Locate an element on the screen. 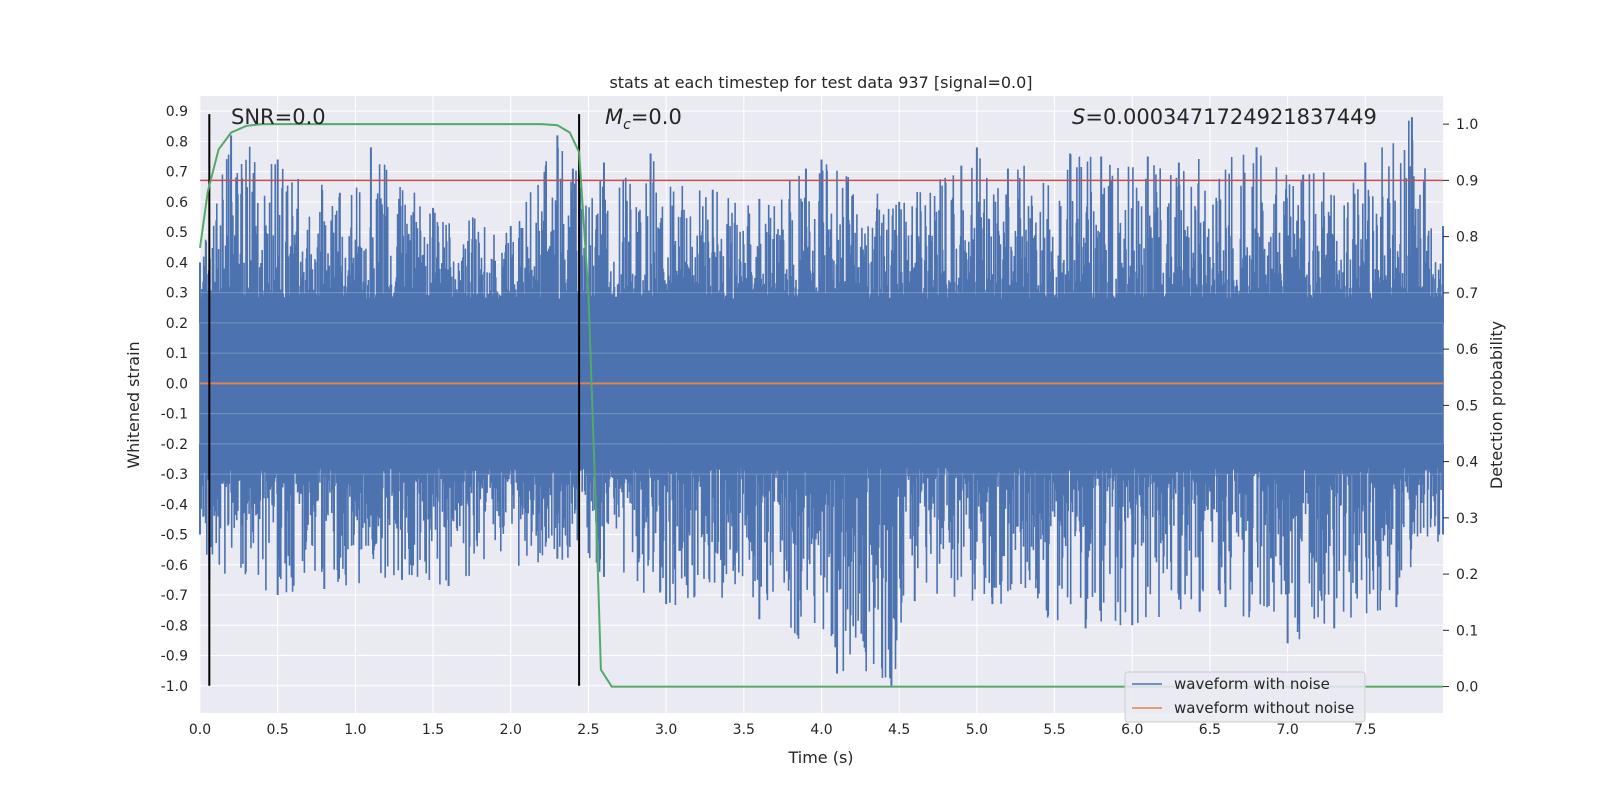 The height and width of the screenshot is (800, 1600). y2-tick-label: 0.1 is located at coordinates (1467, 631).